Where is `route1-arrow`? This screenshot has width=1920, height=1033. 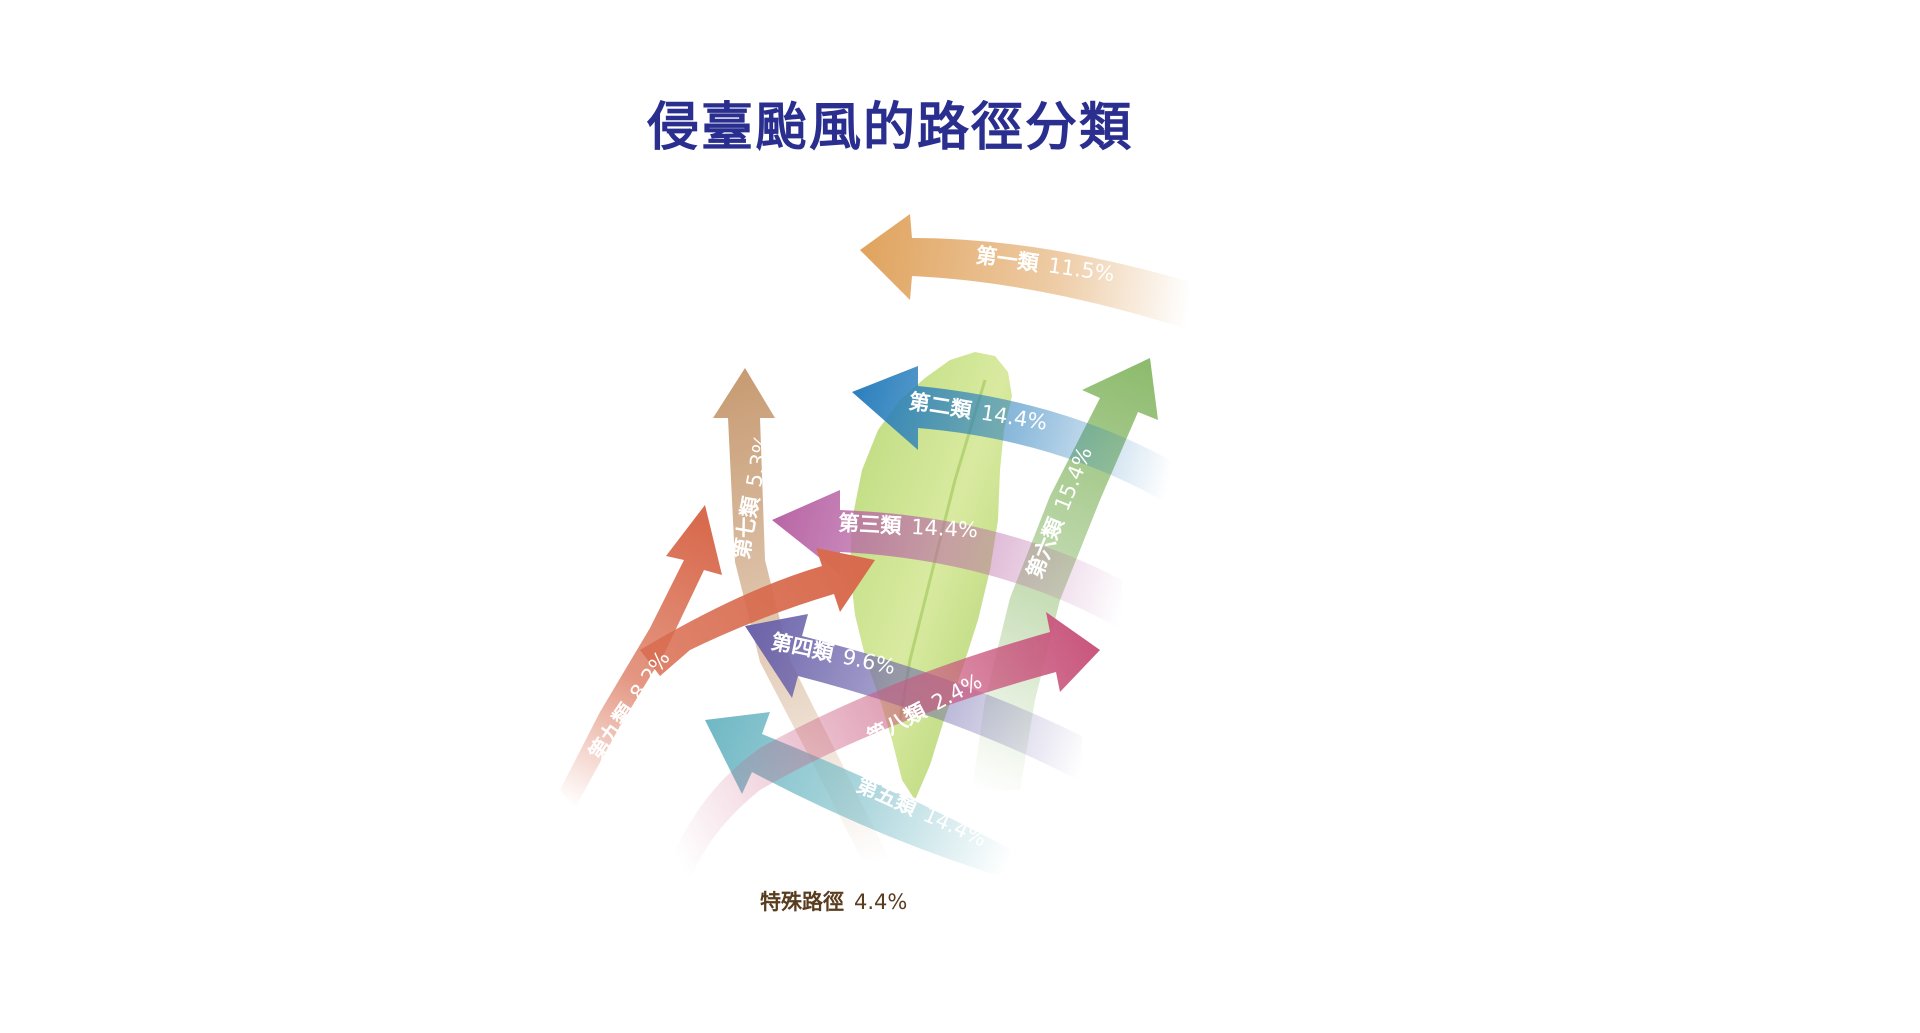
route1-arrow is located at coordinates (1025, 272).